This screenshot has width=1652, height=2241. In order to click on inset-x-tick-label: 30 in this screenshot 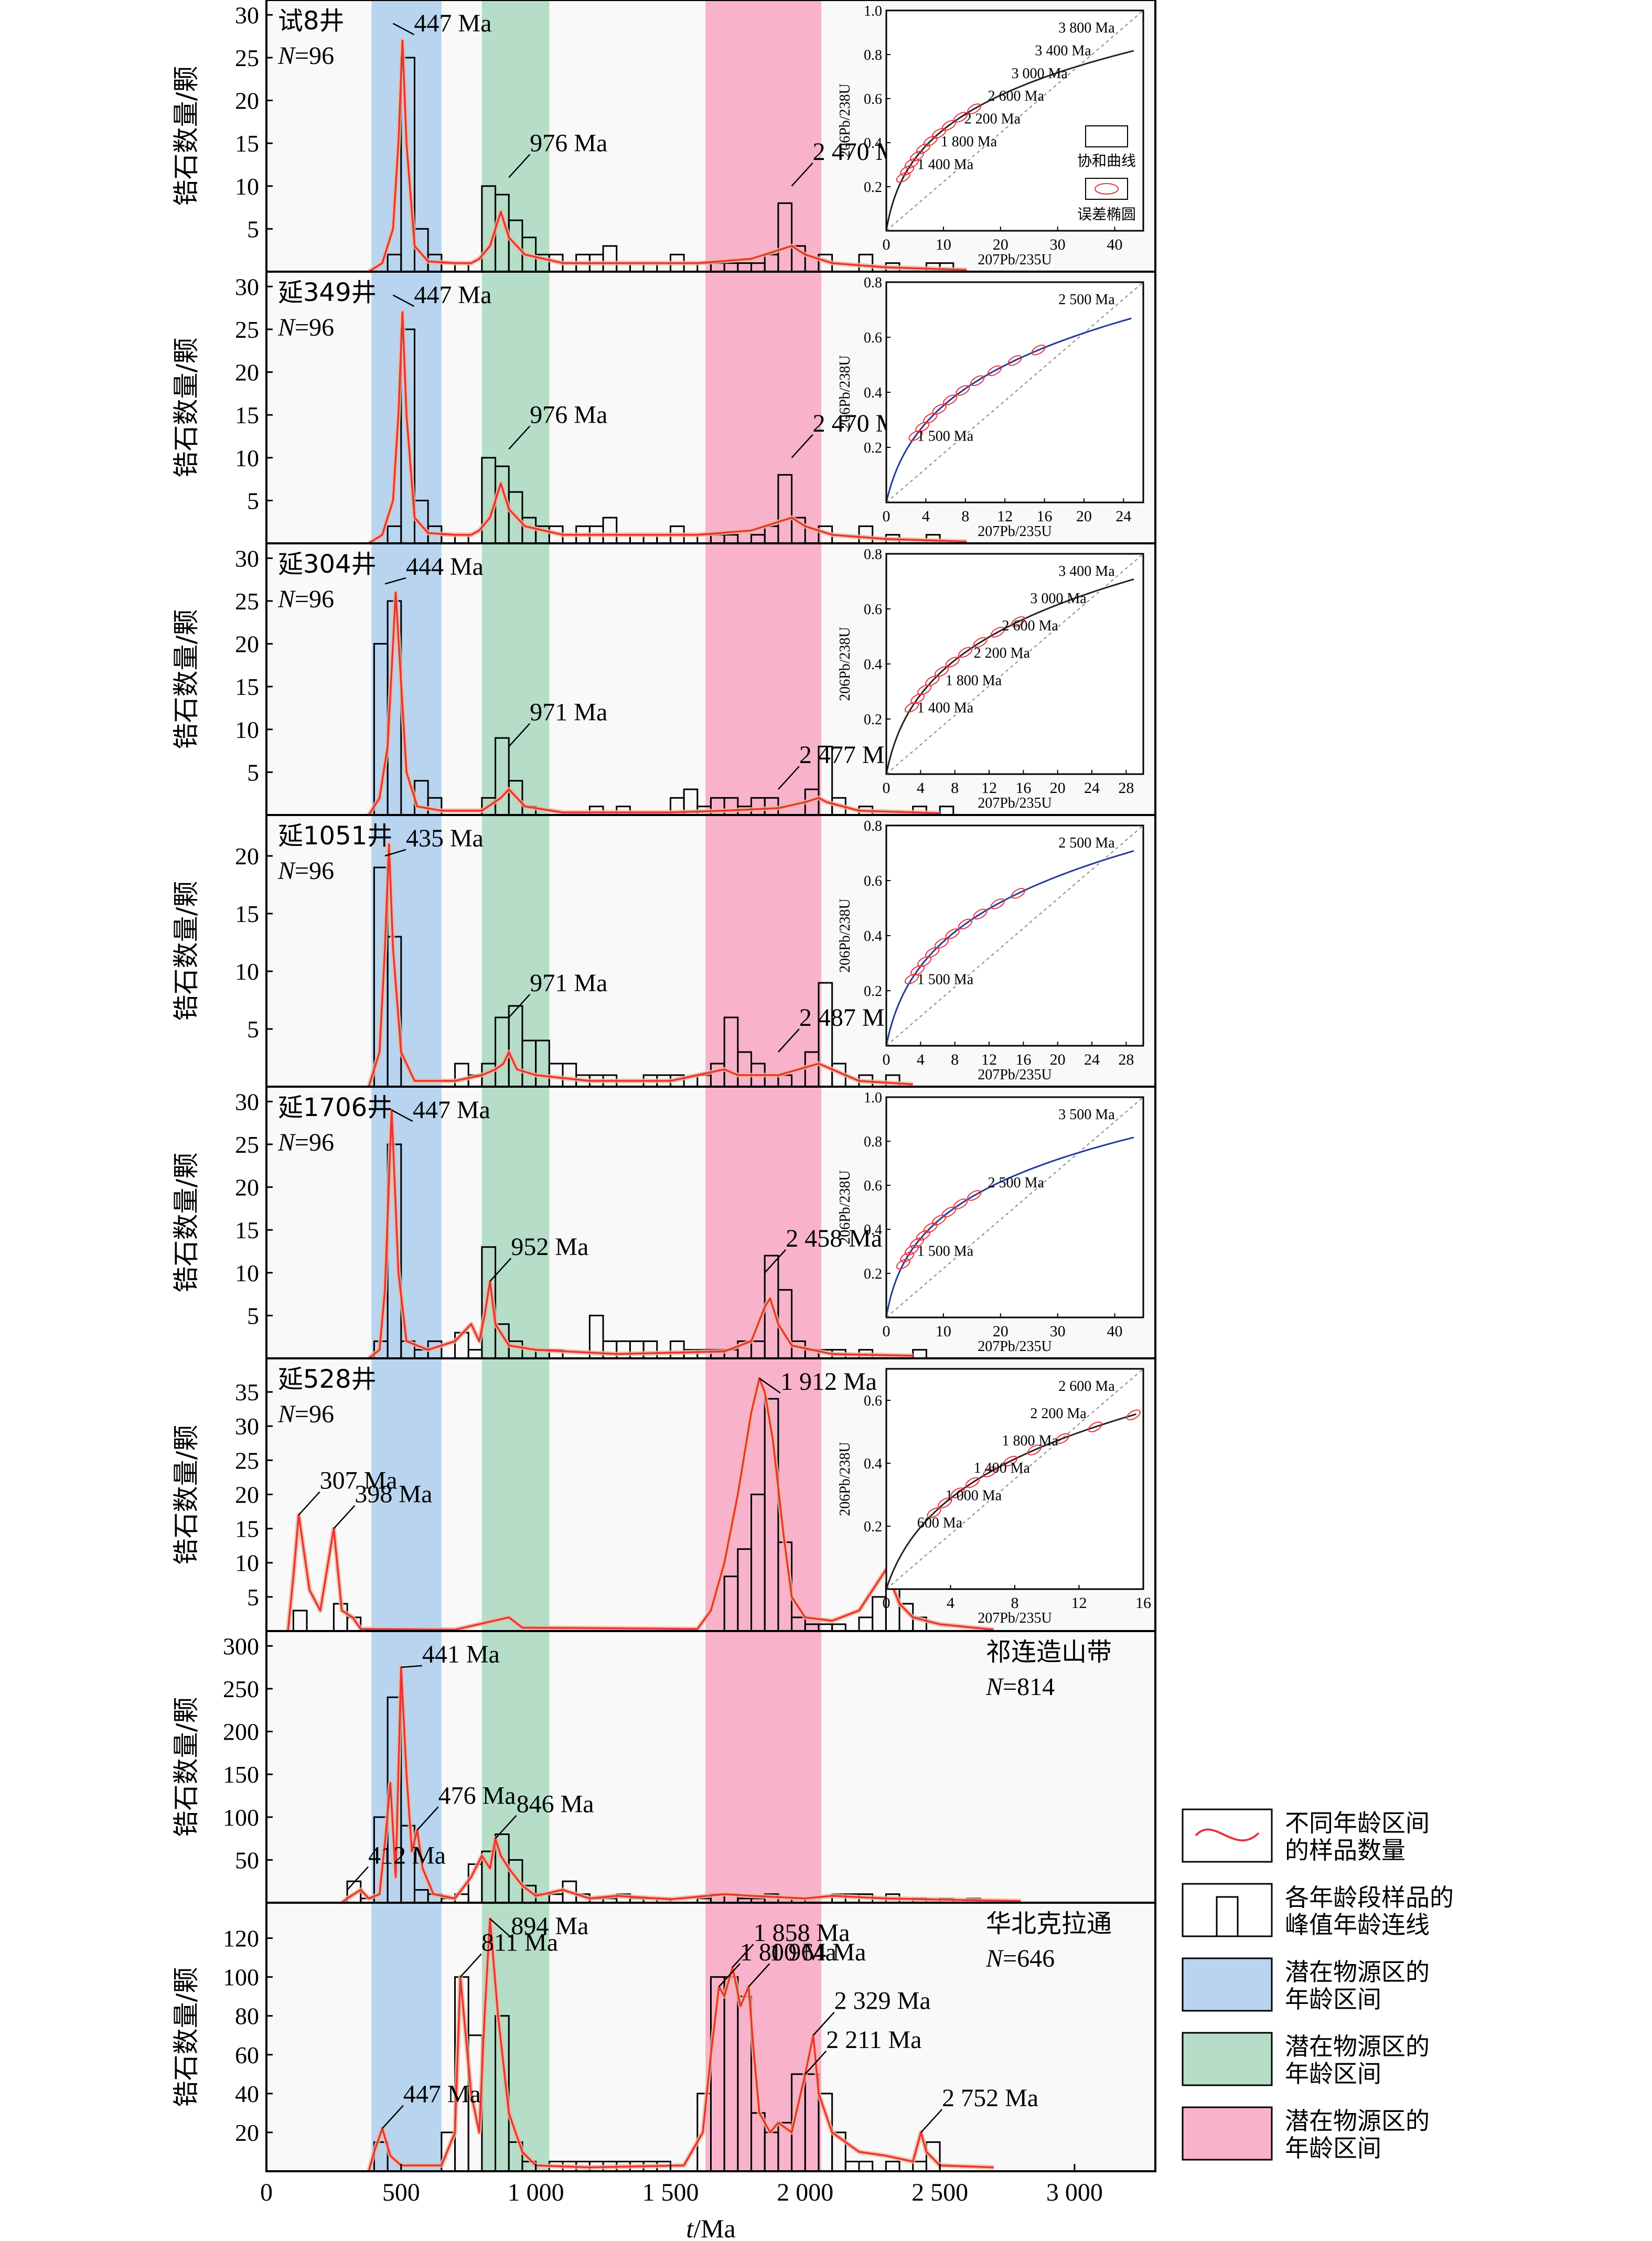, I will do `click(1058, 244)`.